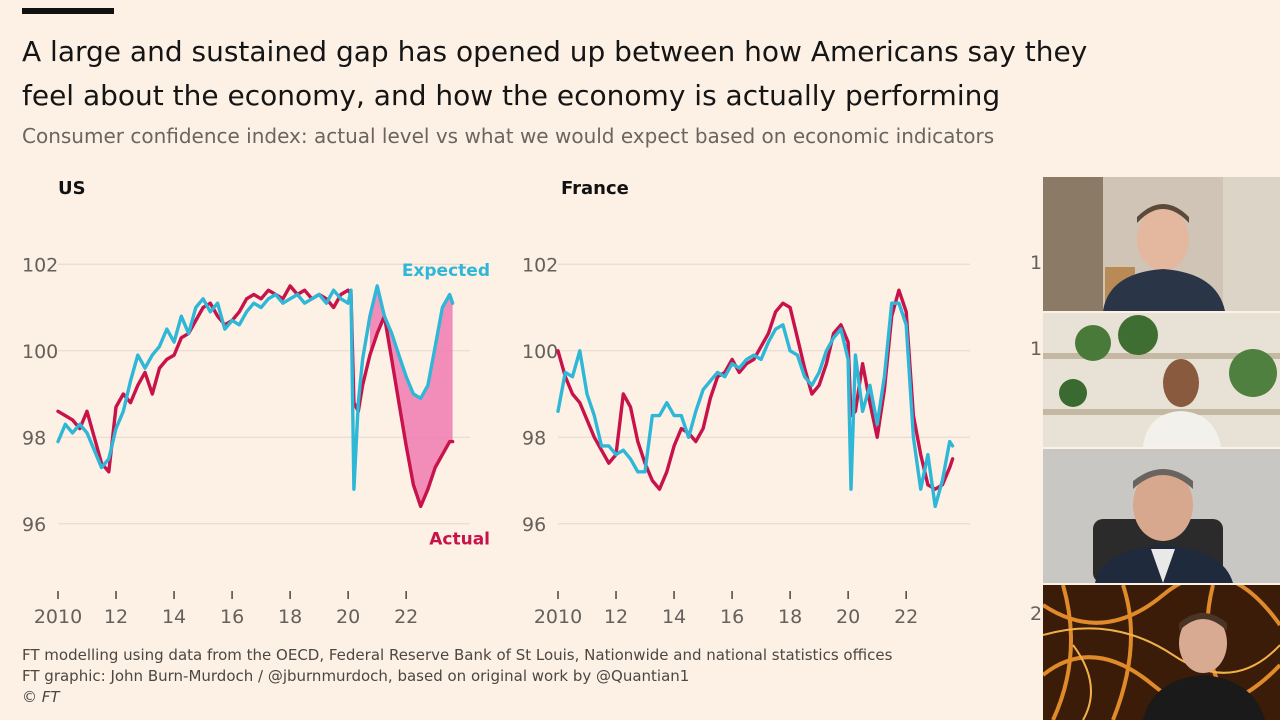 This screenshot has height=720, width=1280. I want to click on video-participants-strip, so click(1161, 448).